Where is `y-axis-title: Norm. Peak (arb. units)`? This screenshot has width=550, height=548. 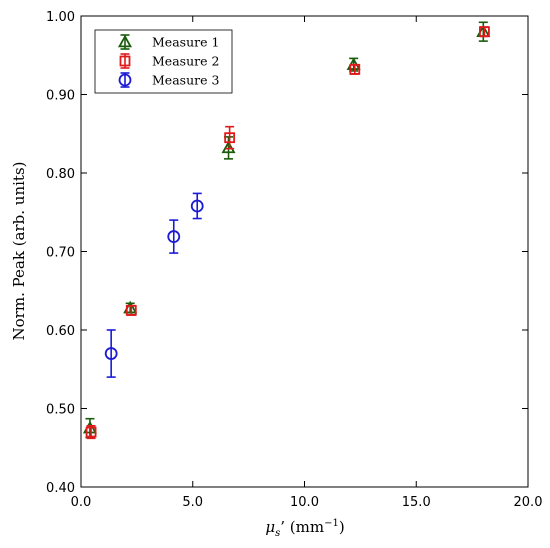
y-axis-title: Norm. Peak (arb. units) is located at coordinates (19, 251).